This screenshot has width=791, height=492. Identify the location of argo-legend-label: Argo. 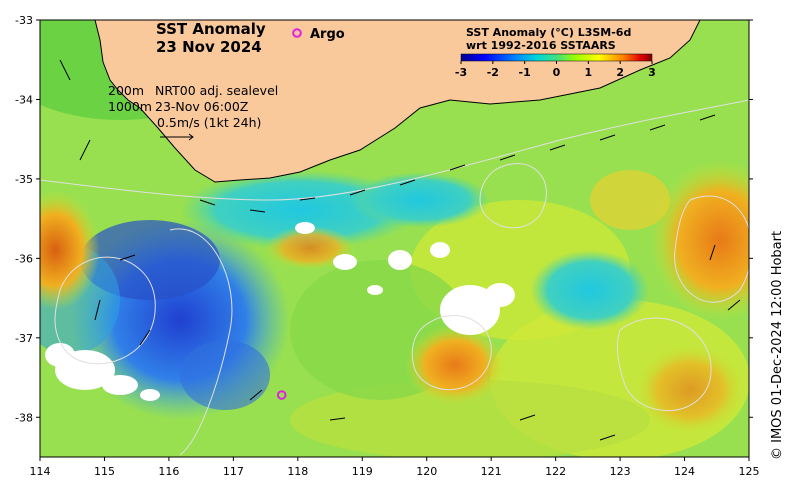
(327, 34).